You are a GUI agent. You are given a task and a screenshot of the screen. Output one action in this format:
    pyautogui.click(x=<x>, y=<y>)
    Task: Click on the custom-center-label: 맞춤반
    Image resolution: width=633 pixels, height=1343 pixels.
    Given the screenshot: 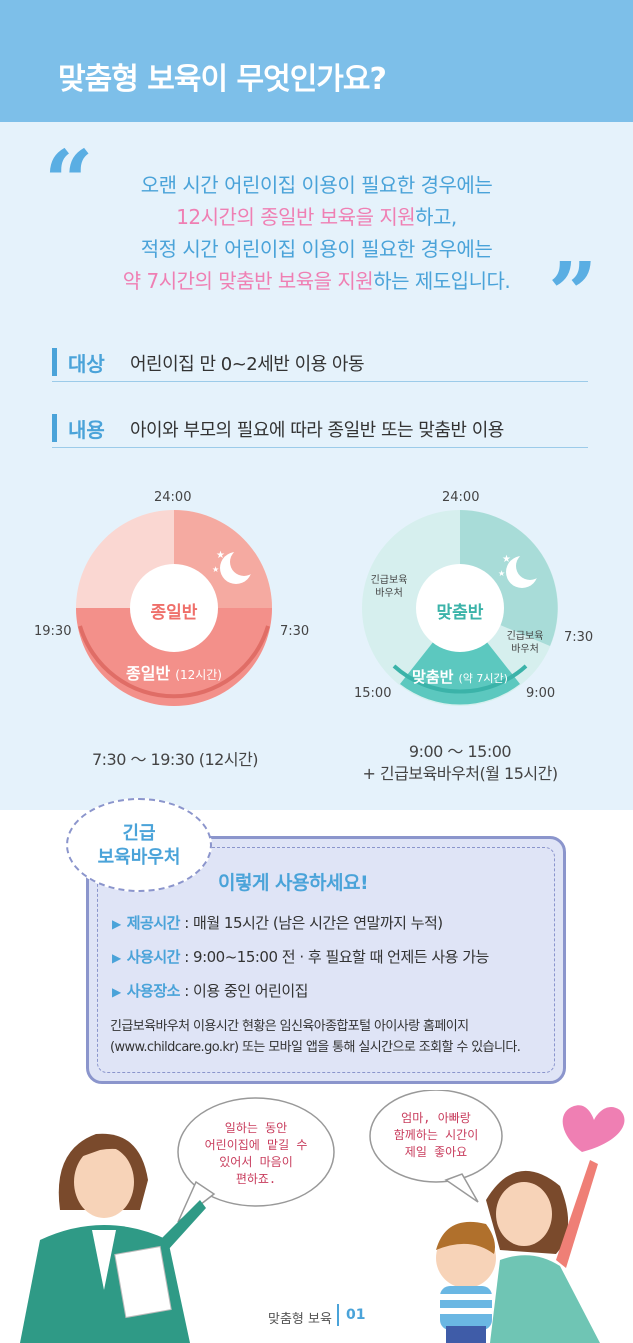 What is the action you would take?
    pyautogui.click(x=460, y=613)
    